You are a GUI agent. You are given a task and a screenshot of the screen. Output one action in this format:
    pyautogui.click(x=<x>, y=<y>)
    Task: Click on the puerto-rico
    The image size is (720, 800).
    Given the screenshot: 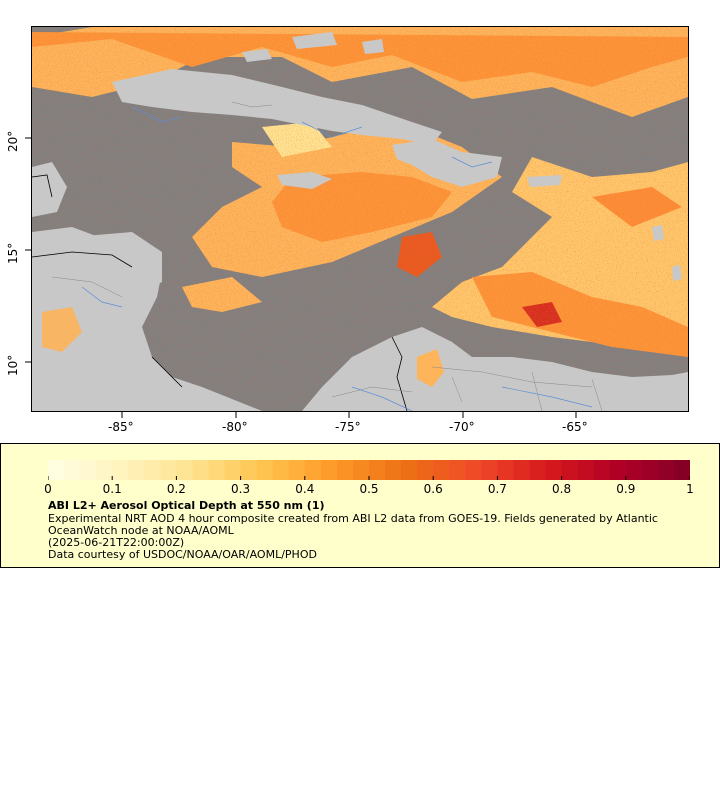 What is the action you would take?
    pyautogui.click(x=544, y=181)
    